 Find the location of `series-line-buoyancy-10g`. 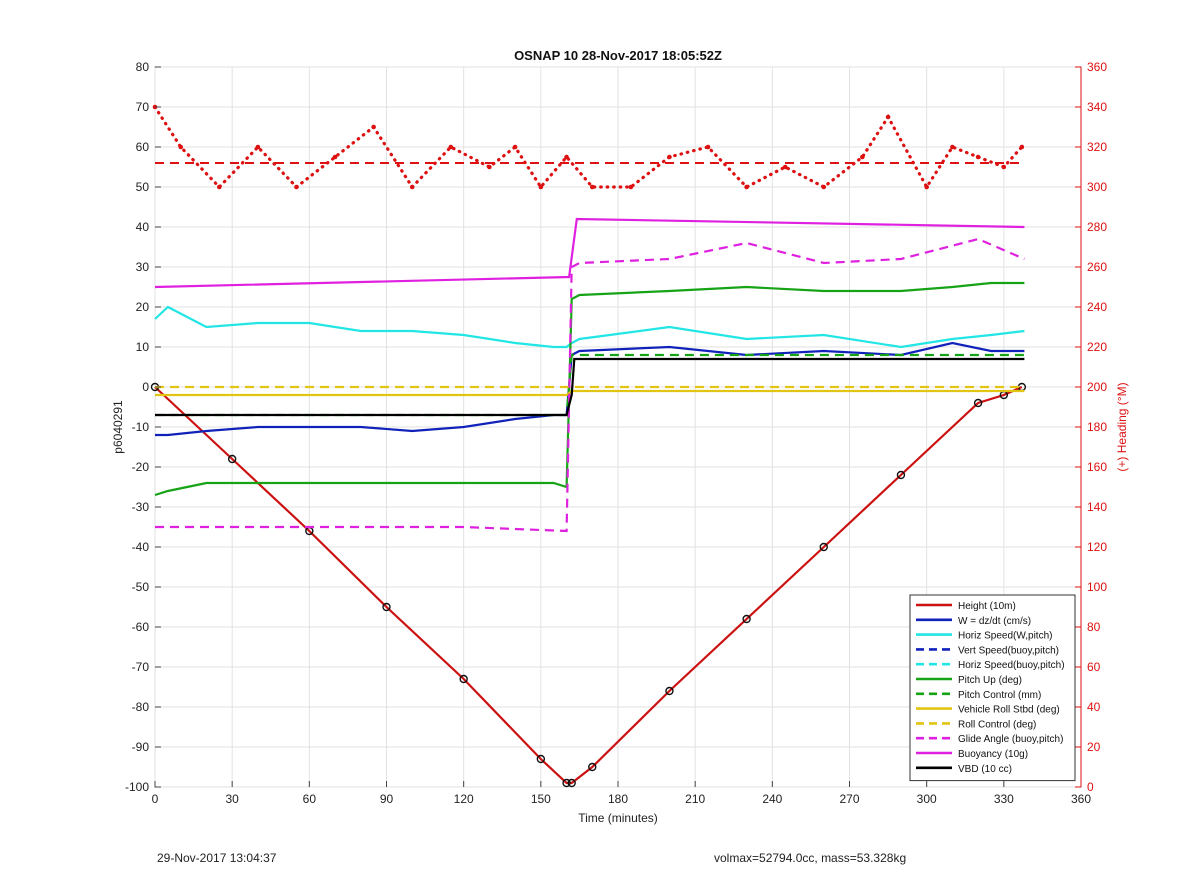

series-line-buoyancy-10g is located at coordinates (589, 253).